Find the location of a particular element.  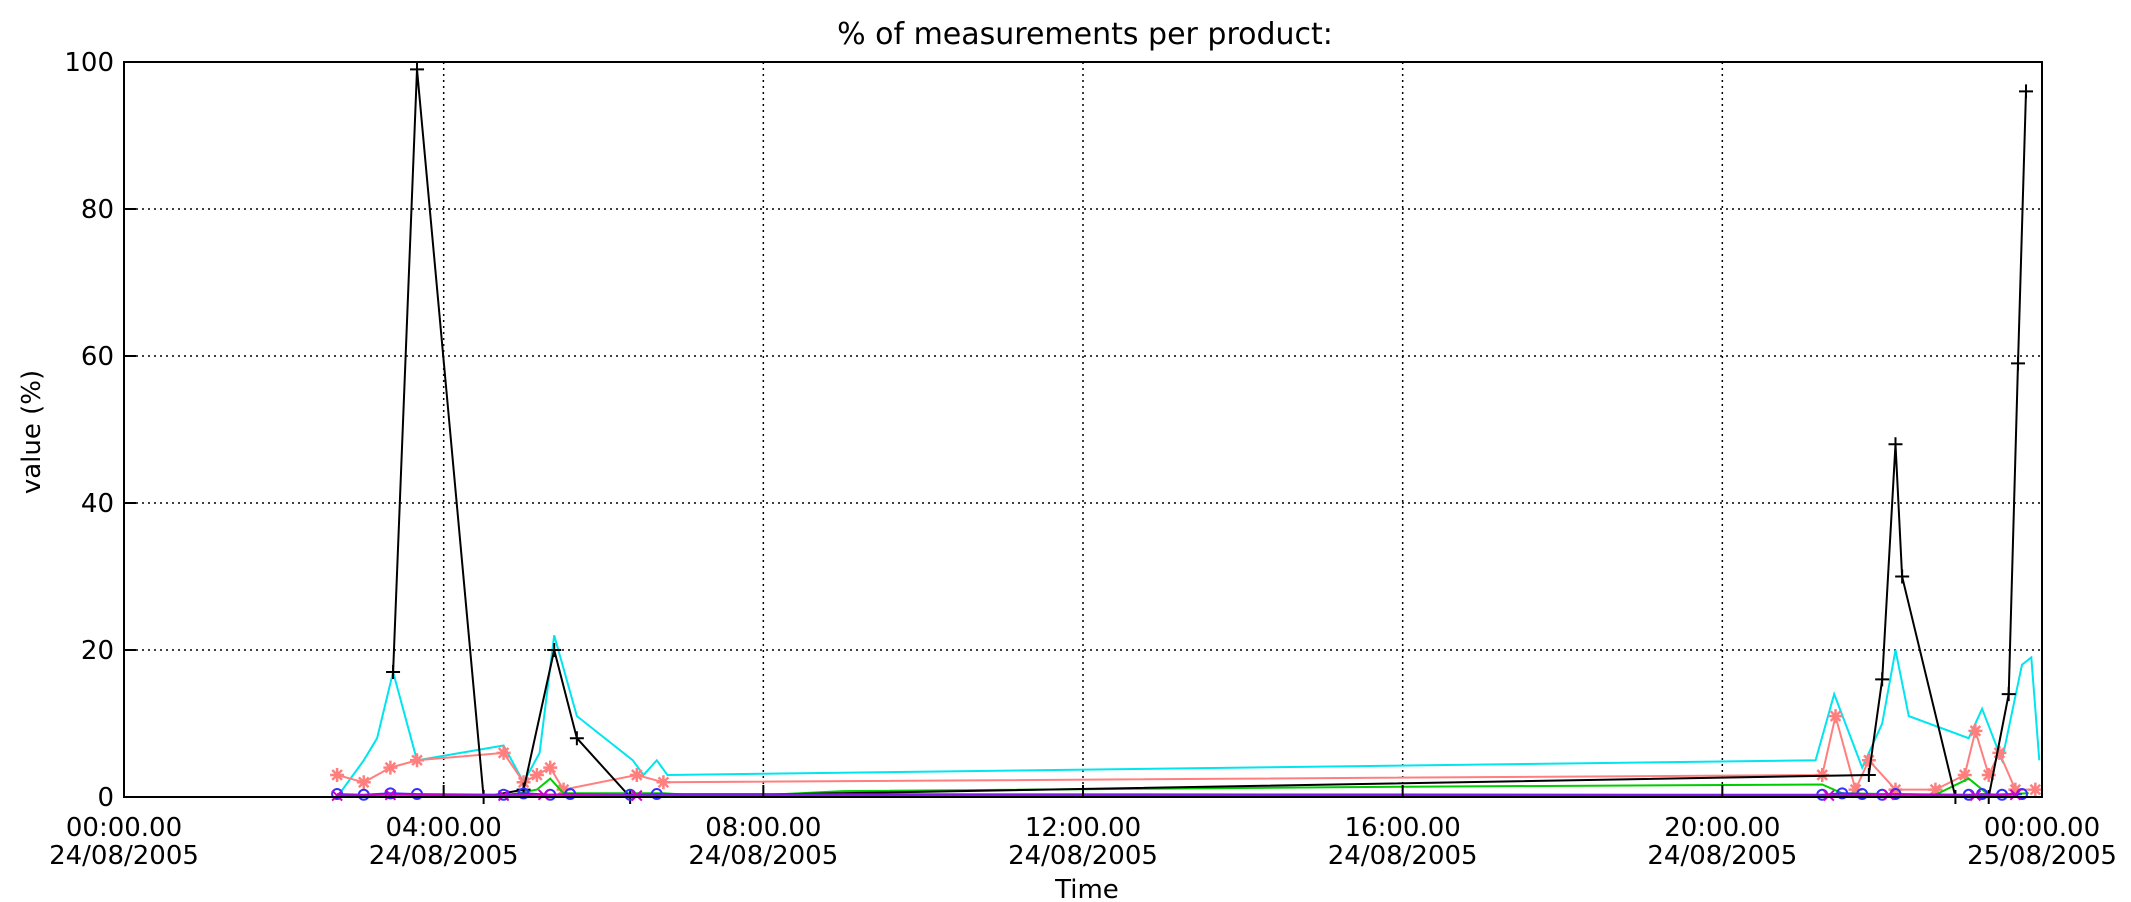

y-tick-label: 80 is located at coordinates (97, 210).